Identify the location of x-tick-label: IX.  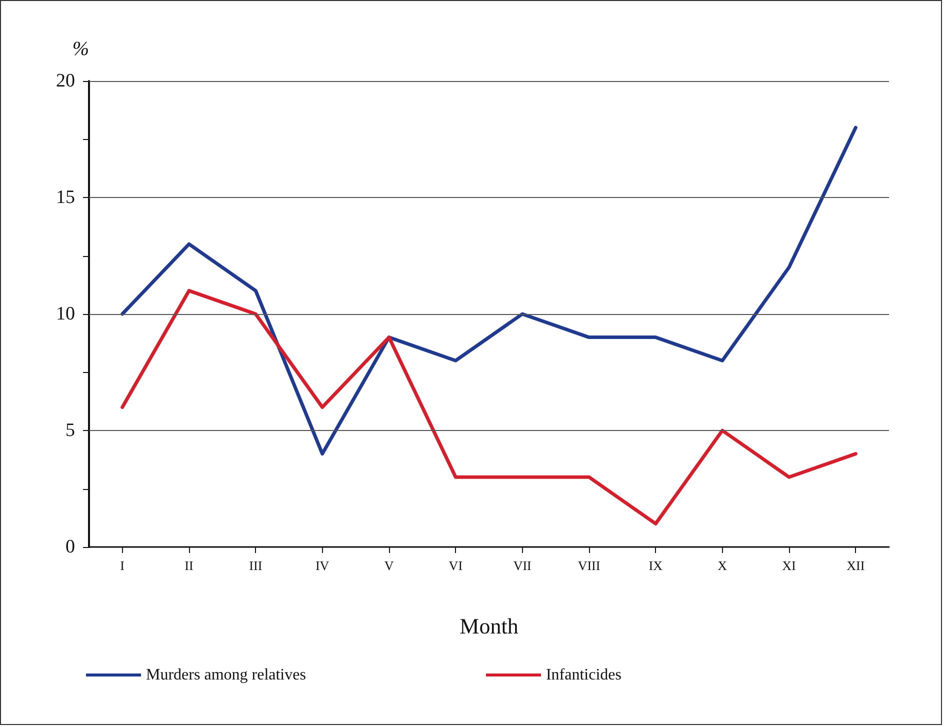
(656, 565).